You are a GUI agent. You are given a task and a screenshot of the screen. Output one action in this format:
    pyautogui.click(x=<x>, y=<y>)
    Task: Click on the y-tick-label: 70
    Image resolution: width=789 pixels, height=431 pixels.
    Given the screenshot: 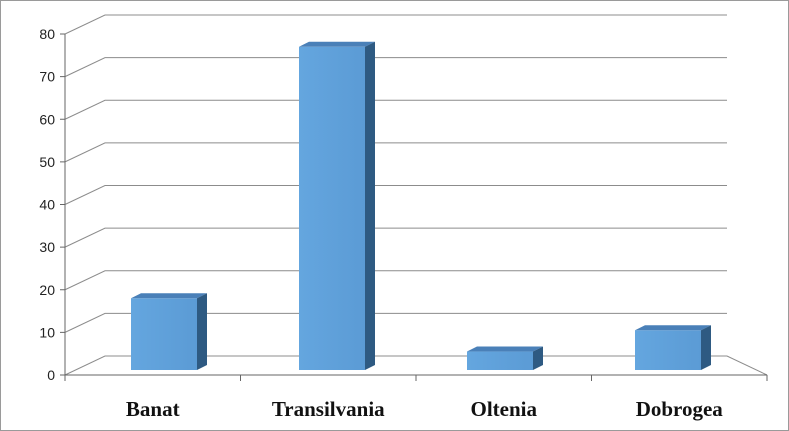 What is the action you would take?
    pyautogui.click(x=47, y=77)
    